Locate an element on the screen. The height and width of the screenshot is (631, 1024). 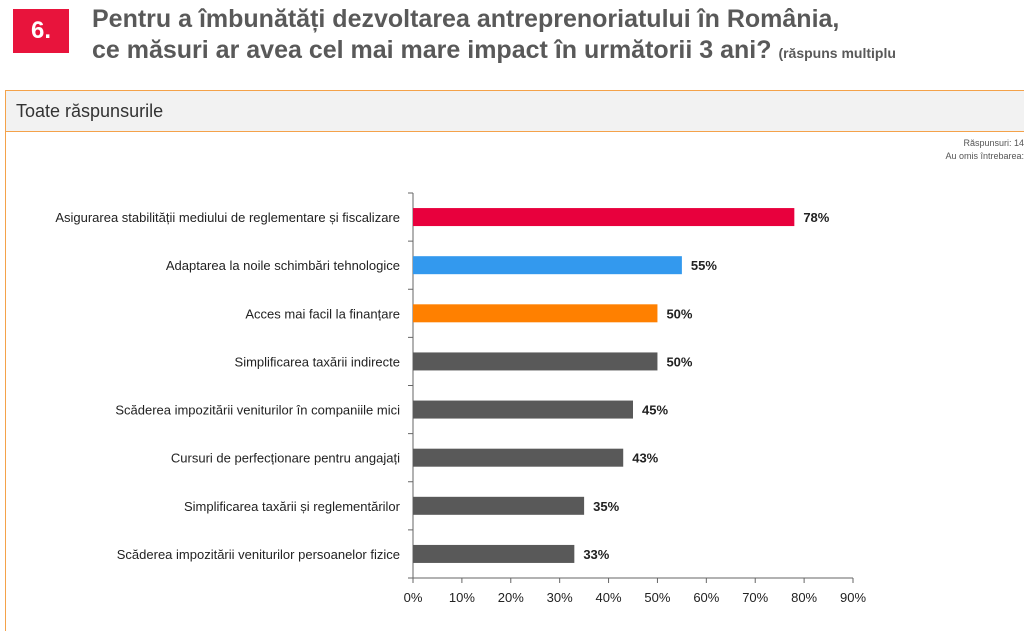
x-tick-label: 90% is located at coordinates (853, 597).